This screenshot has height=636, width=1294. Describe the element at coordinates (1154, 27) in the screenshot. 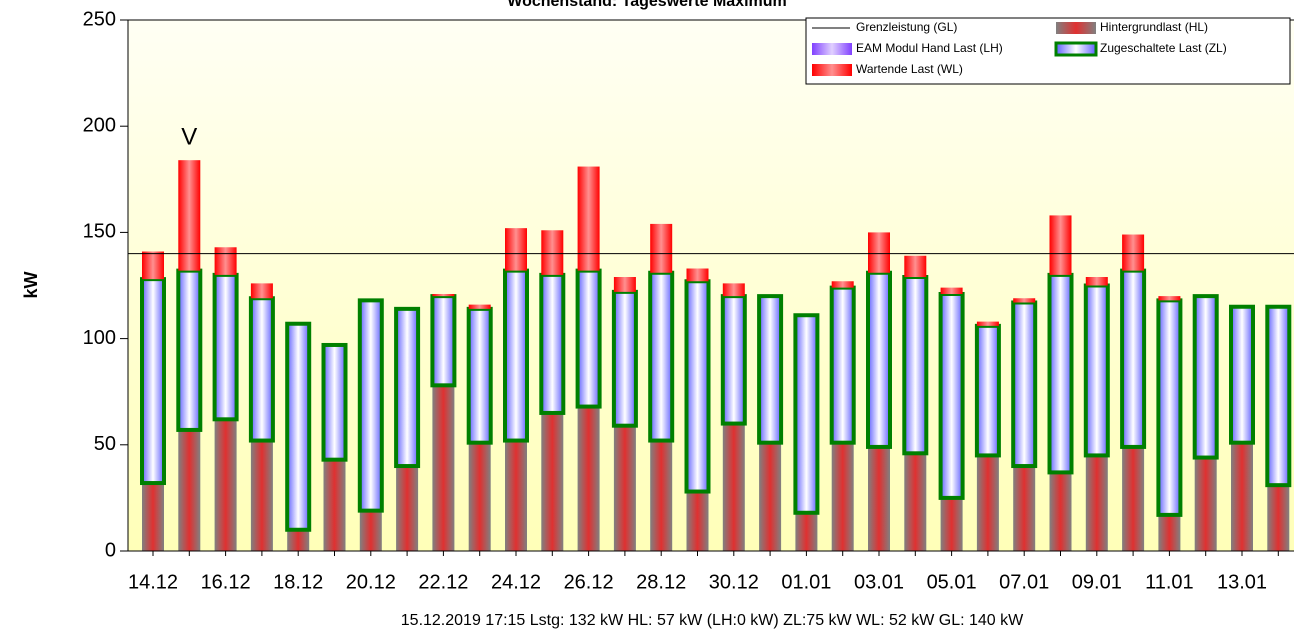

I see `legend-label: Hintergrundlast (HL)` at that location.